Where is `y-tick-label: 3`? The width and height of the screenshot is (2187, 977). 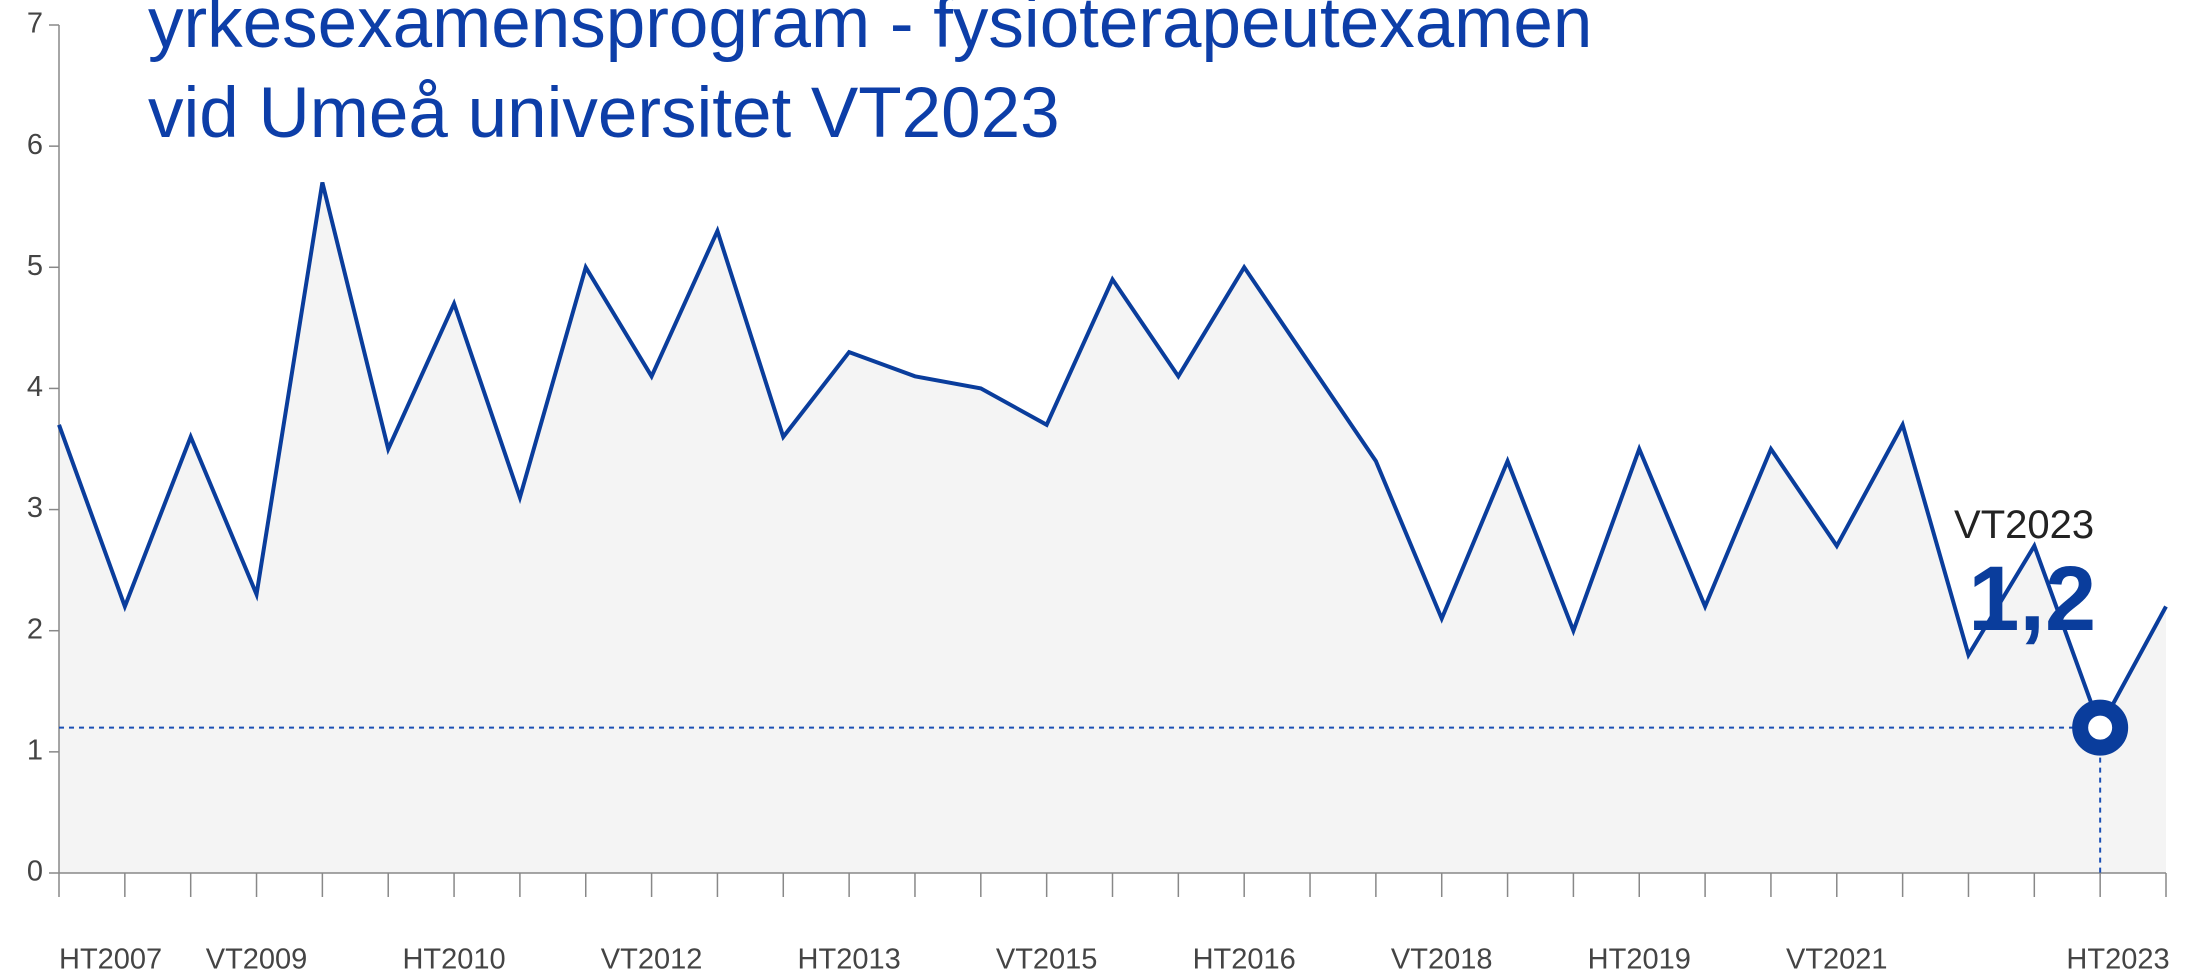
y-tick-label: 3 is located at coordinates (35, 508).